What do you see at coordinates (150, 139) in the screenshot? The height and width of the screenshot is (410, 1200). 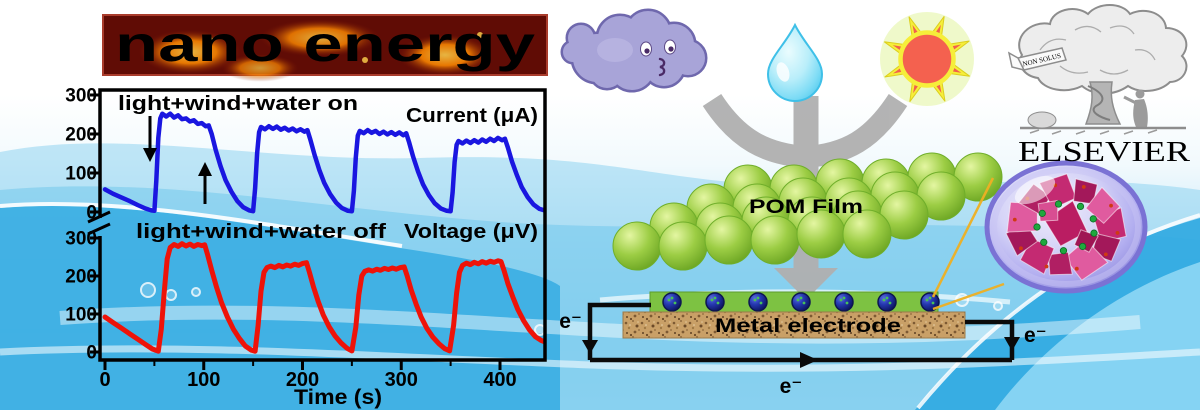 I see `down-annotation-arrow-icon` at bounding box center [150, 139].